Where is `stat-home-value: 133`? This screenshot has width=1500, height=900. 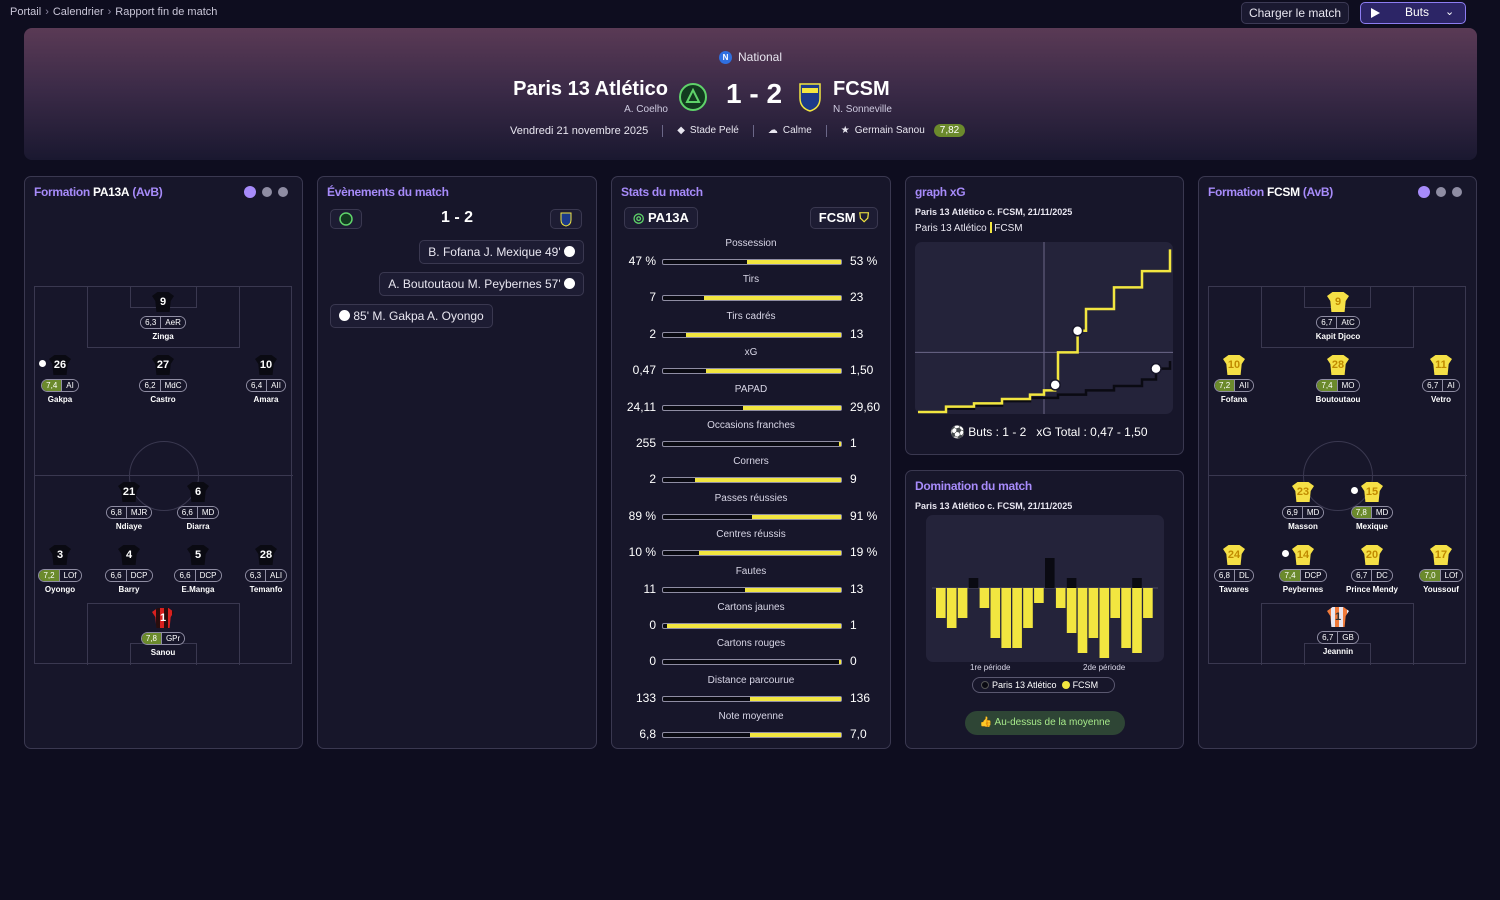 stat-home-value: 133 is located at coordinates (645, 697).